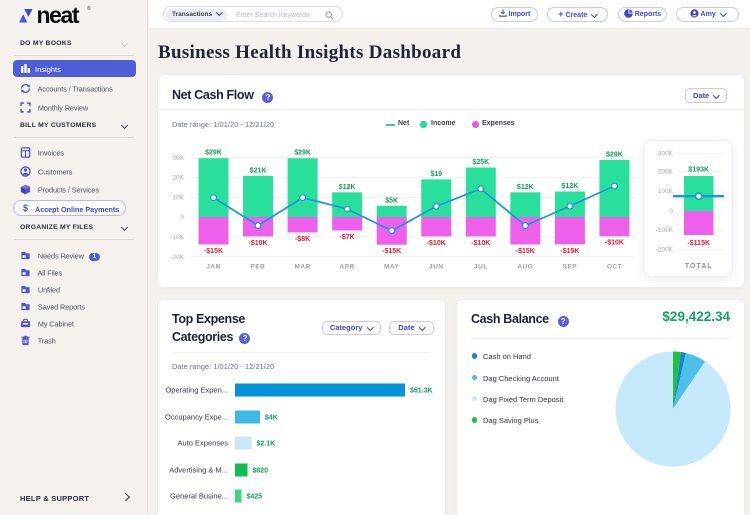 This screenshot has width=750, height=515. What do you see at coordinates (480, 162) in the screenshot?
I see `svg-text: $25K` at bounding box center [480, 162].